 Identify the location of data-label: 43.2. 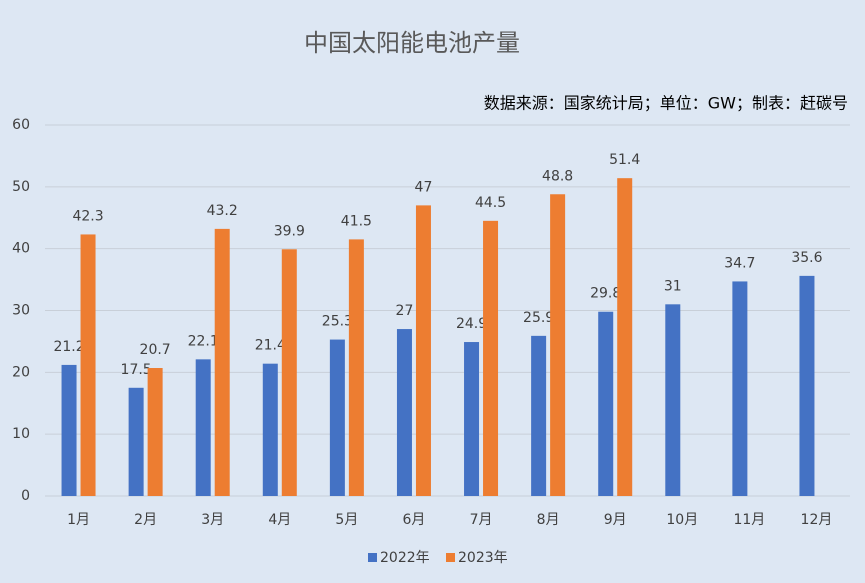
(222, 211).